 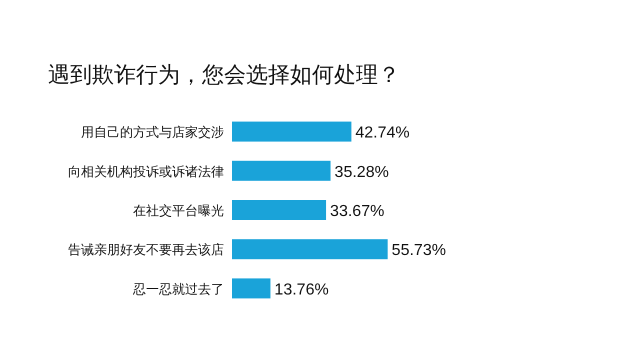 What do you see at coordinates (224, 74) in the screenshot?
I see `title: 遇到欺诈行为，您会选择如何处理？` at bounding box center [224, 74].